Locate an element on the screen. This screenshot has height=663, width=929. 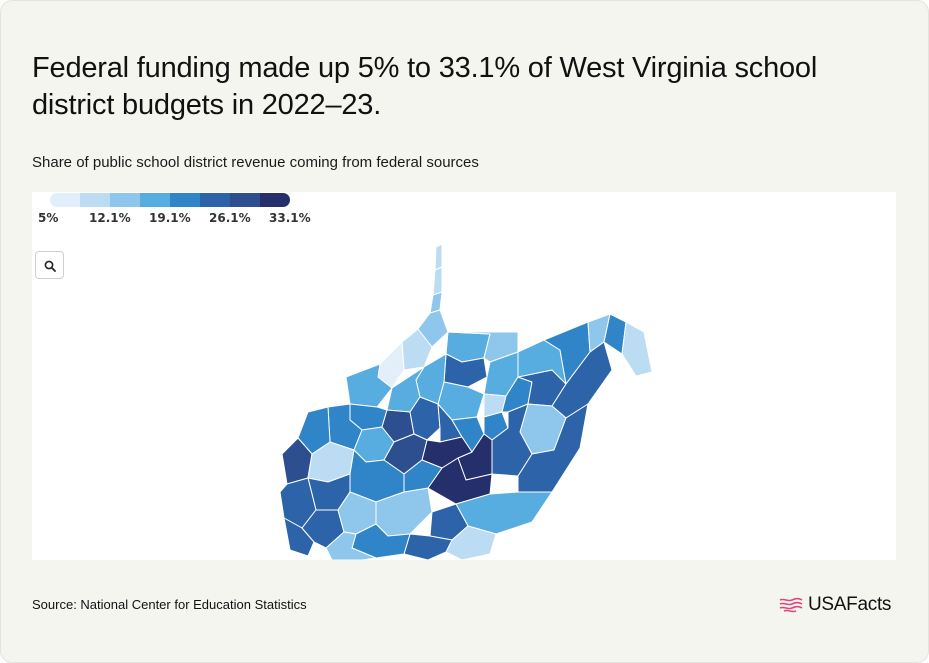
county-jefferson is located at coordinates (637, 349).